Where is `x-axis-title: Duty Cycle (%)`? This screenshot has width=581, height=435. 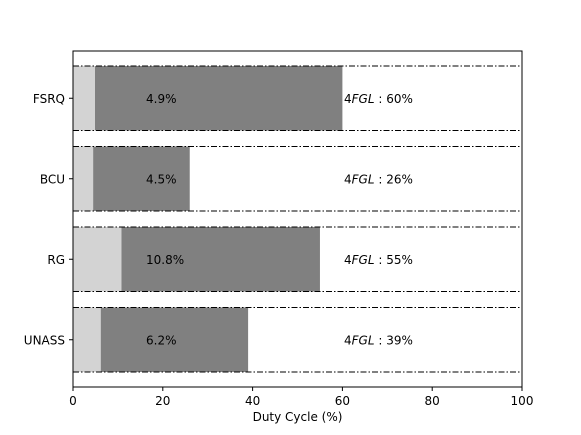
x-axis-title: Duty Cycle (%) is located at coordinates (298, 417).